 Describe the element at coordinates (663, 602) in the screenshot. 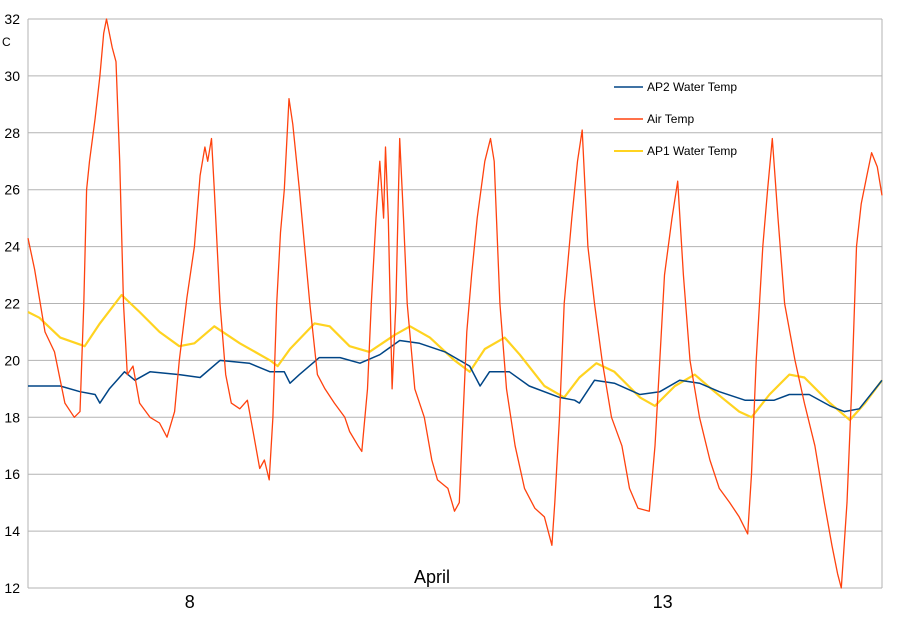

I see `x-tick-label: 13` at that location.